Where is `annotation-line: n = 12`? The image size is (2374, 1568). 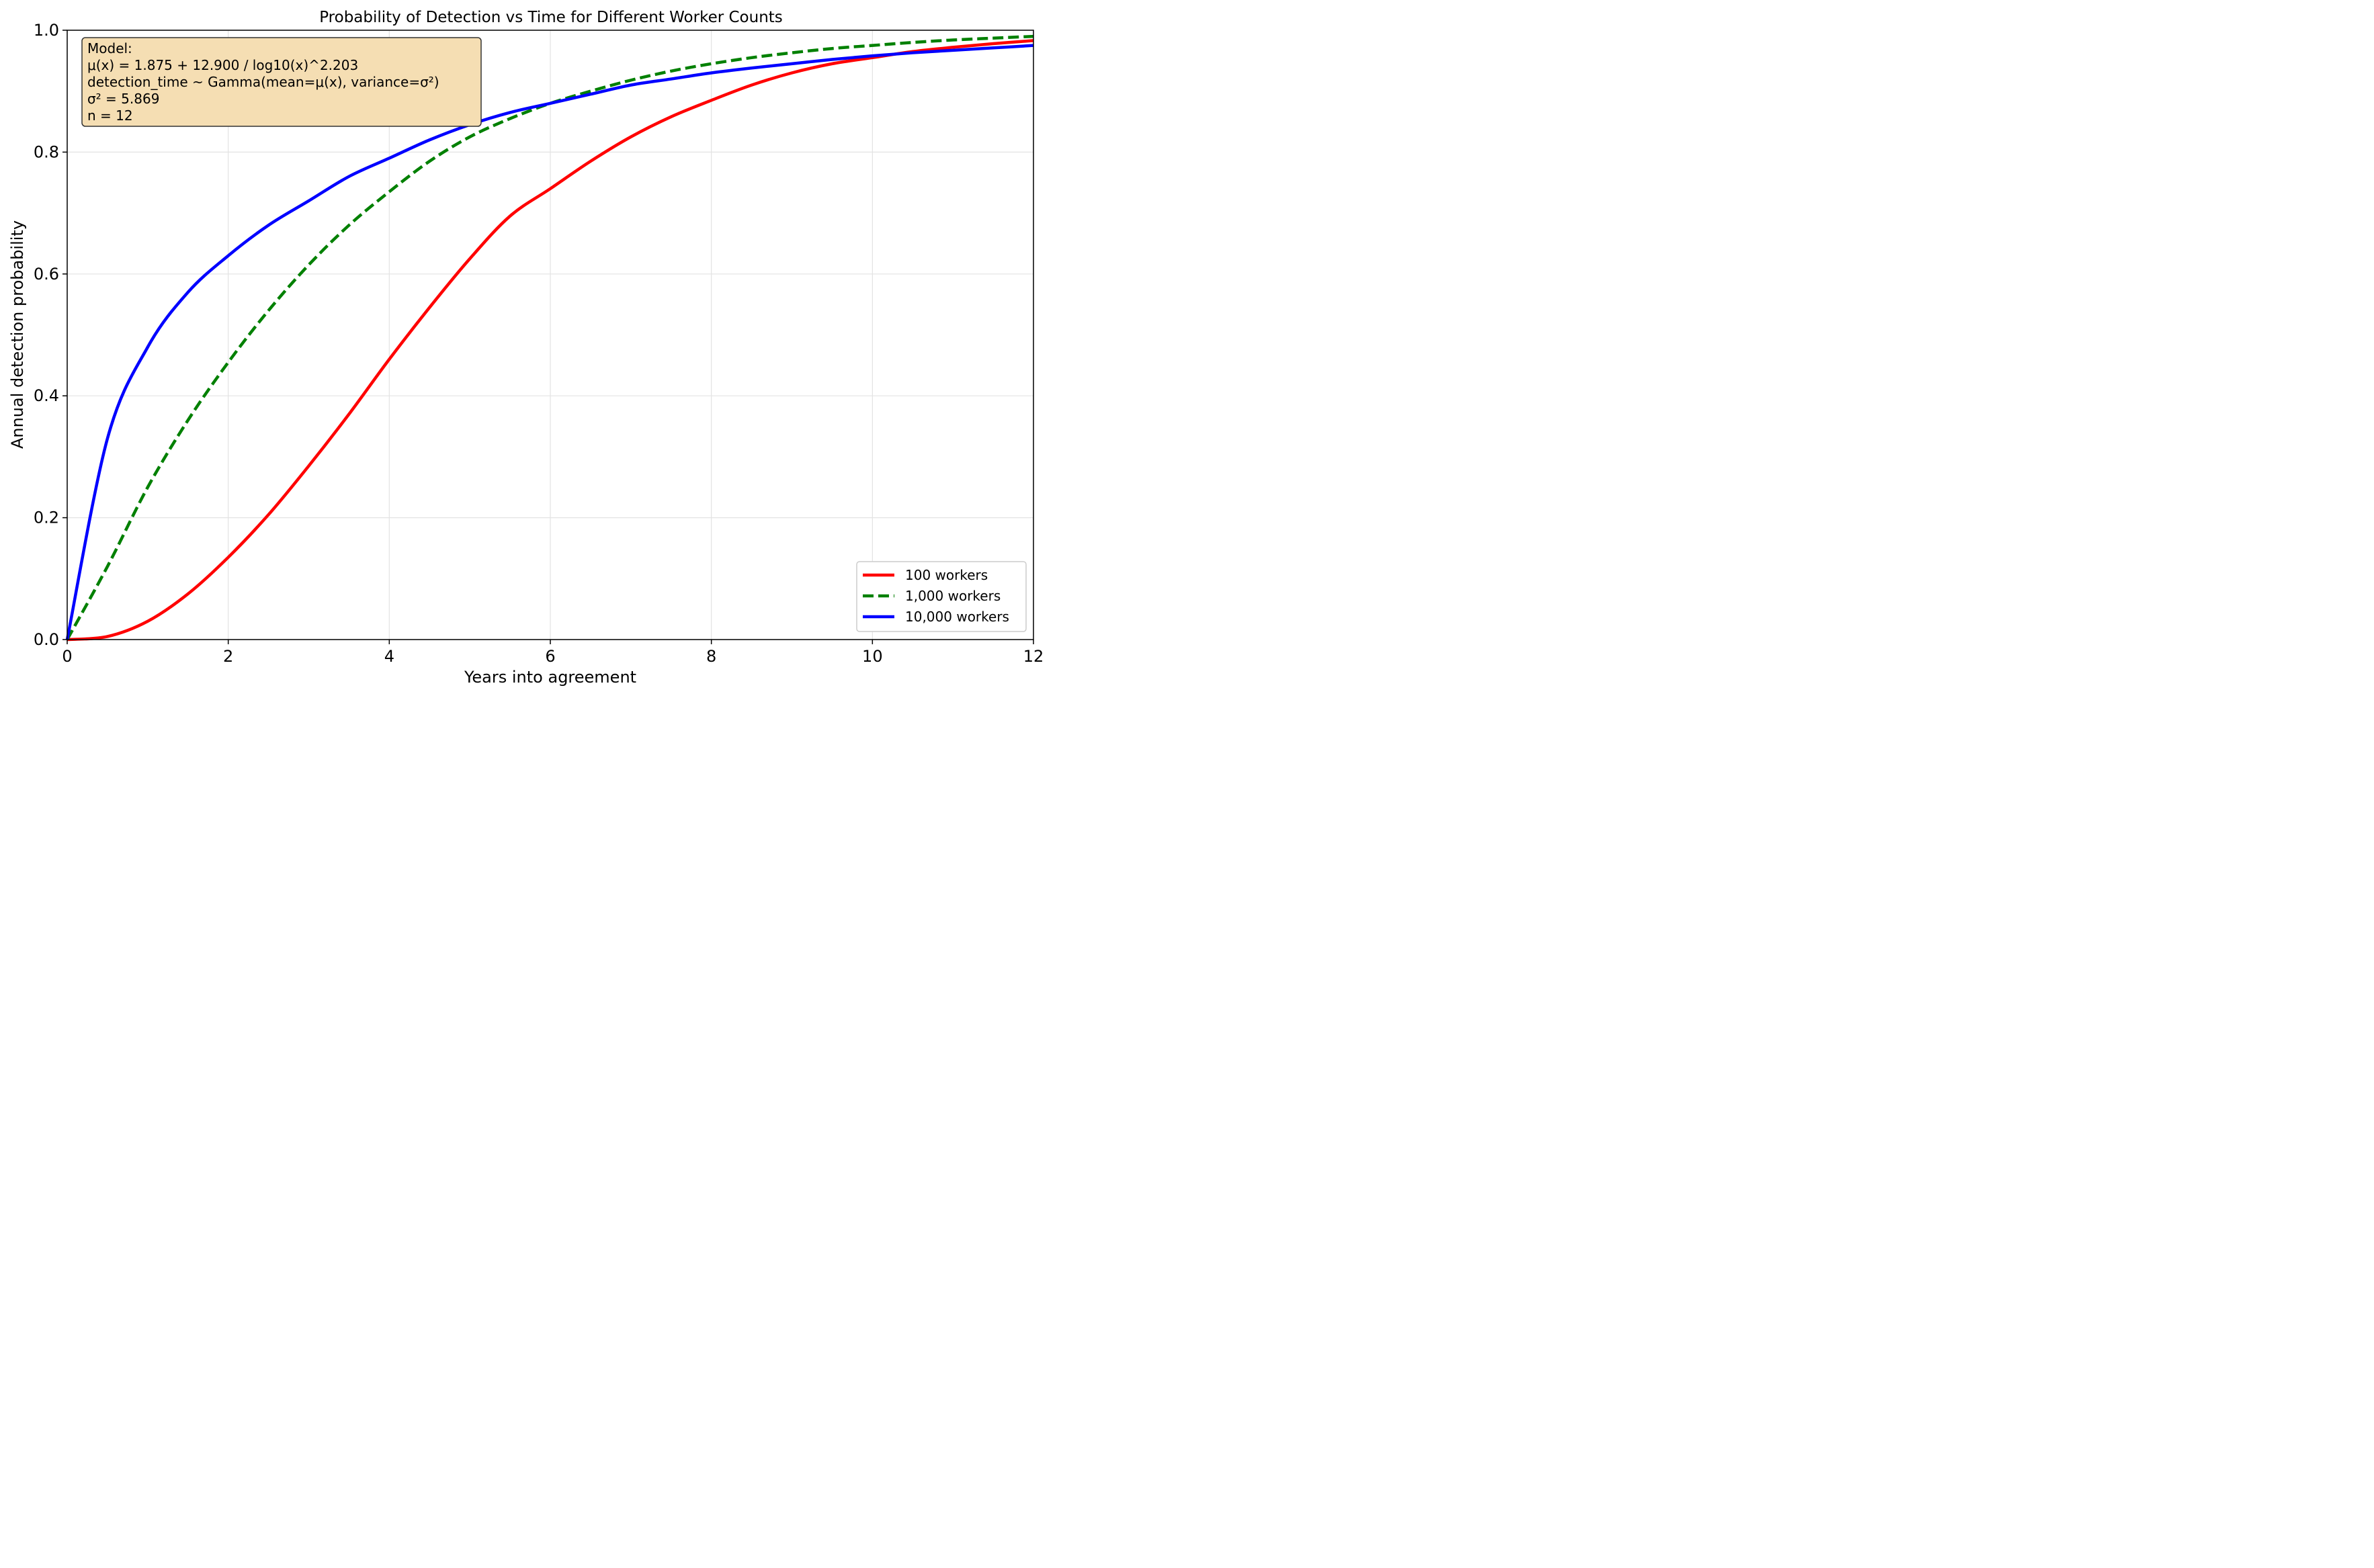
annotation-line: n = 12 is located at coordinates (110, 115).